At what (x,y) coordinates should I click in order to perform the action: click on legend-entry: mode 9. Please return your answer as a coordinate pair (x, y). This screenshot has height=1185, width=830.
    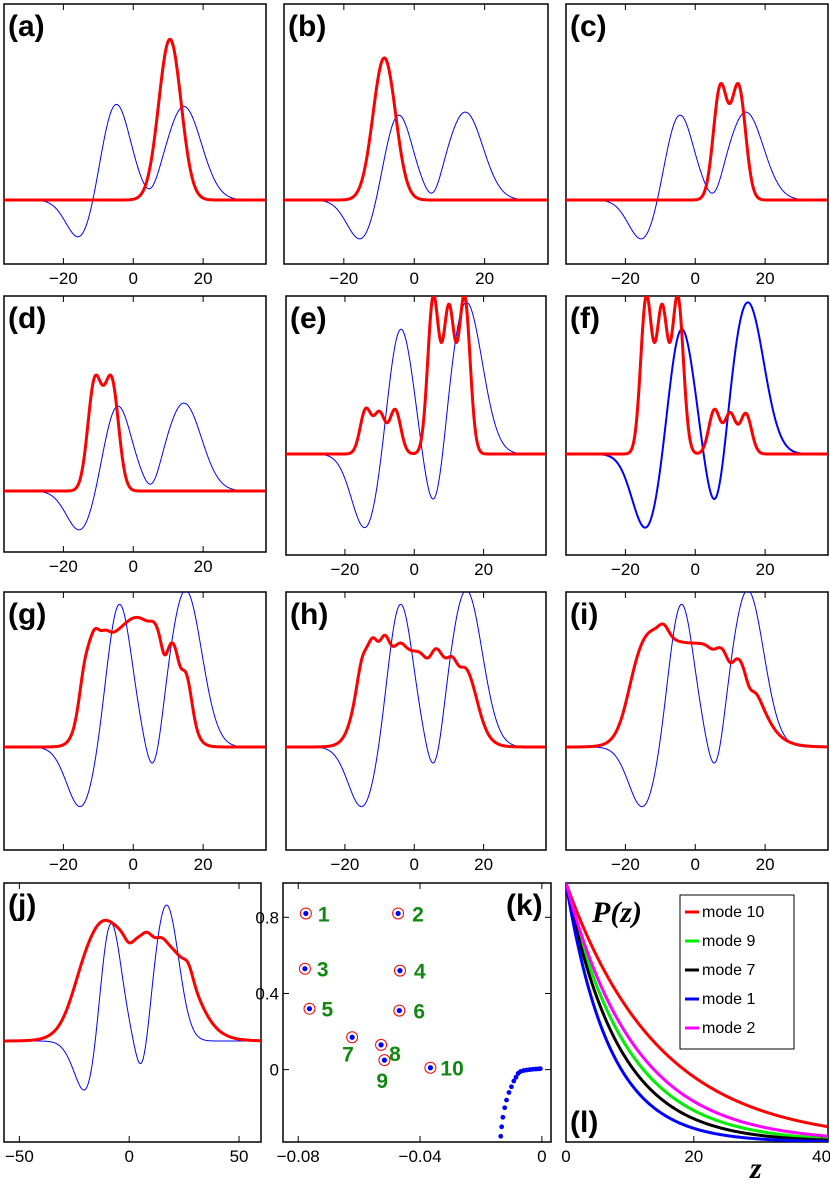
    Looking at the image, I should click on (728, 941).